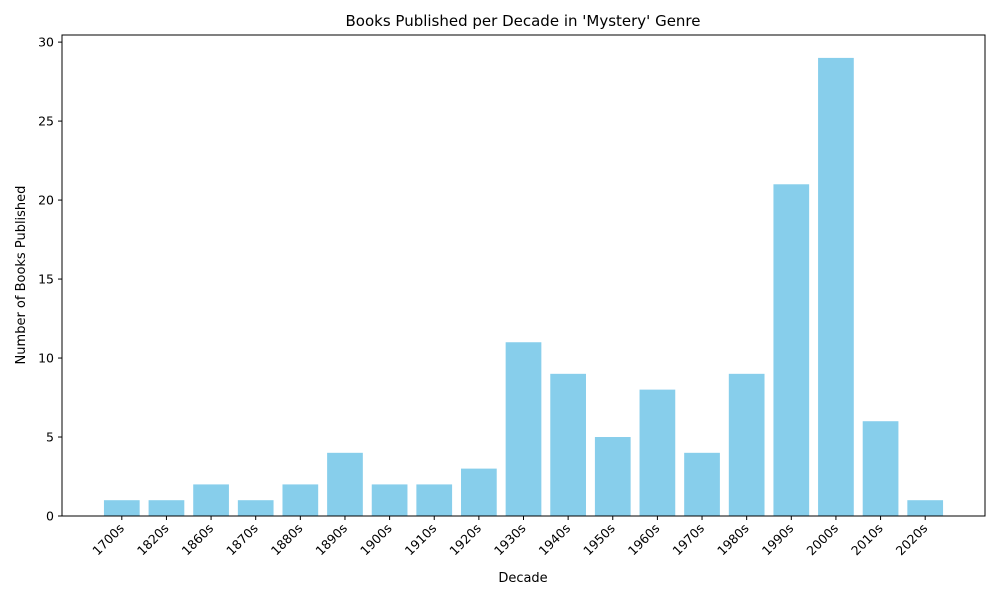 This screenshot has height=600, width=1000. Describe the element at coordinates (376, 540) in the screenshot. I see `x-tick-label-1900s: 1900s` at that location.